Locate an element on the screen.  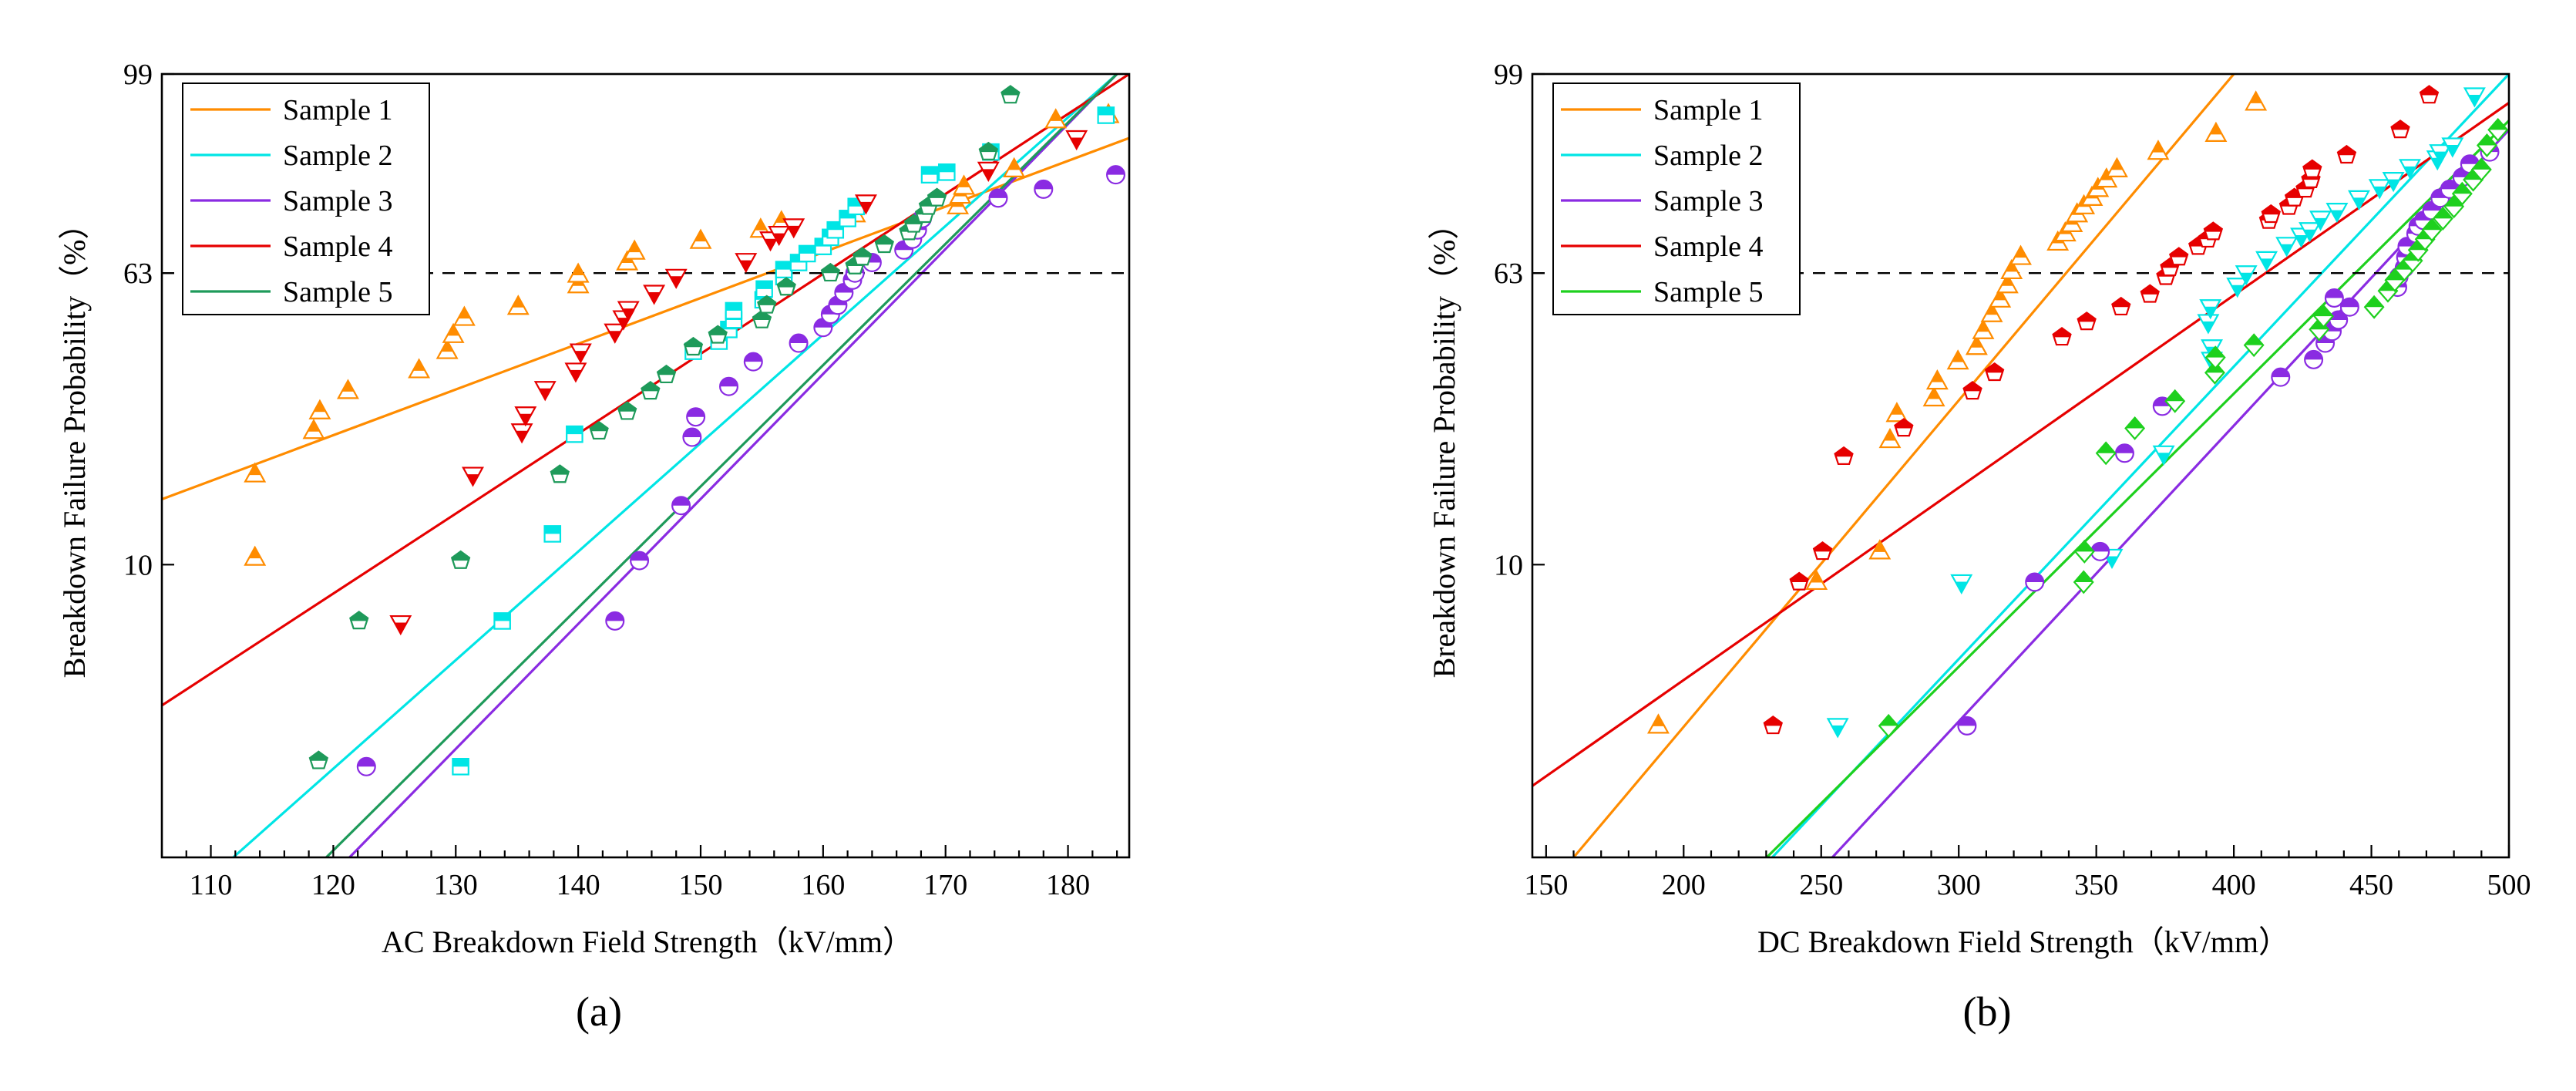
panel-b-y-axis-label: Breakdown Failure Probability（%） is located at coordinates (1444, 444).